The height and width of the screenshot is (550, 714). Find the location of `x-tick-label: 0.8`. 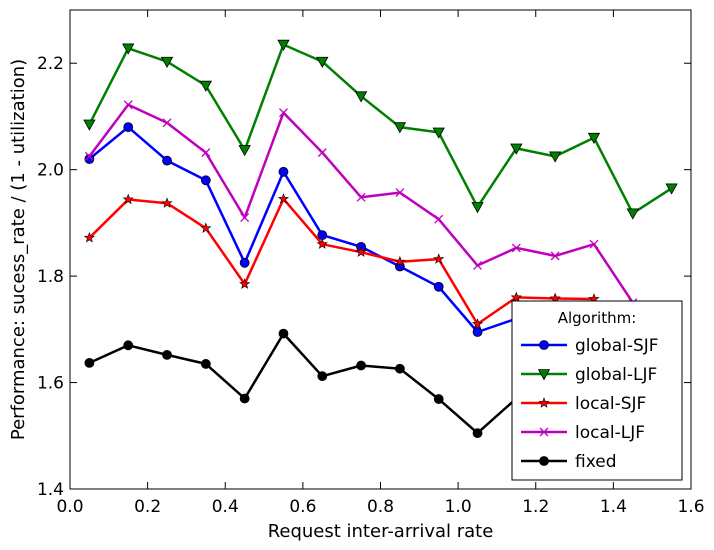

x-tick-label: 0.8 is located at coordinates (380, 507).